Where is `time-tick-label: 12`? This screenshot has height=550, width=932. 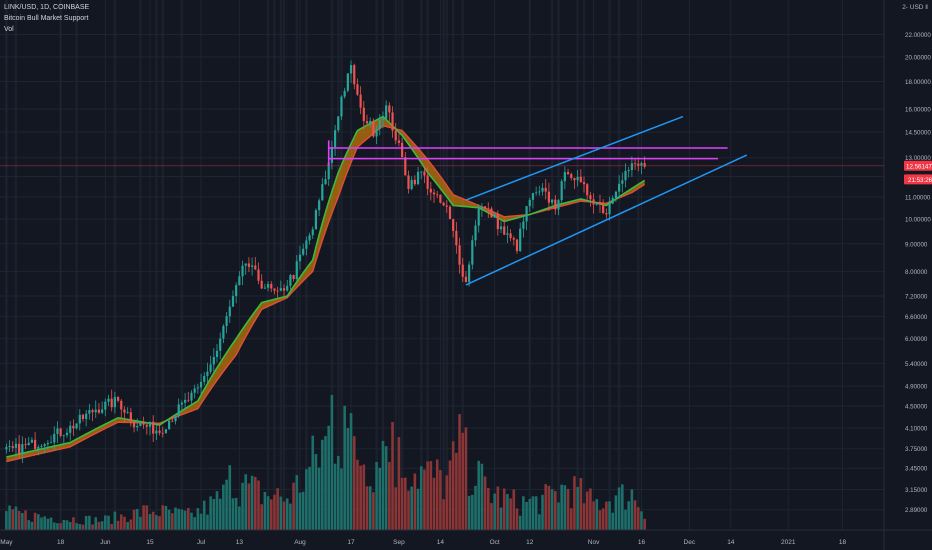
time-tick-label: 12 is located at coordinates (530, 542).